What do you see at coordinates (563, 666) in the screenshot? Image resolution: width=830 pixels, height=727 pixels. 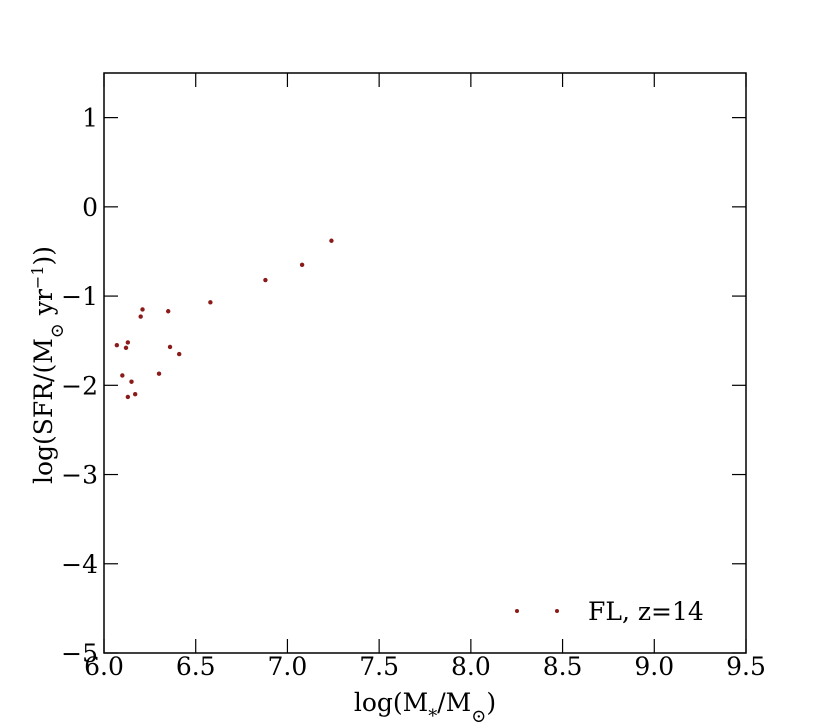 I see `x-tick-label: 8.5` at bounding box center [563, 666].